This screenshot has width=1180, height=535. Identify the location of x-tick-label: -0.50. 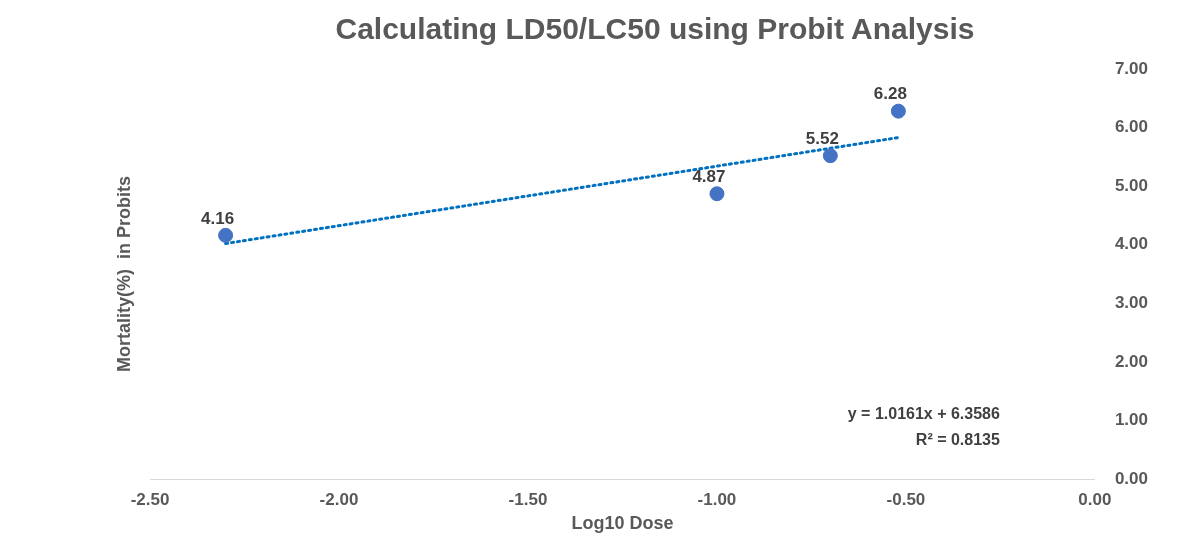
(906, 499).